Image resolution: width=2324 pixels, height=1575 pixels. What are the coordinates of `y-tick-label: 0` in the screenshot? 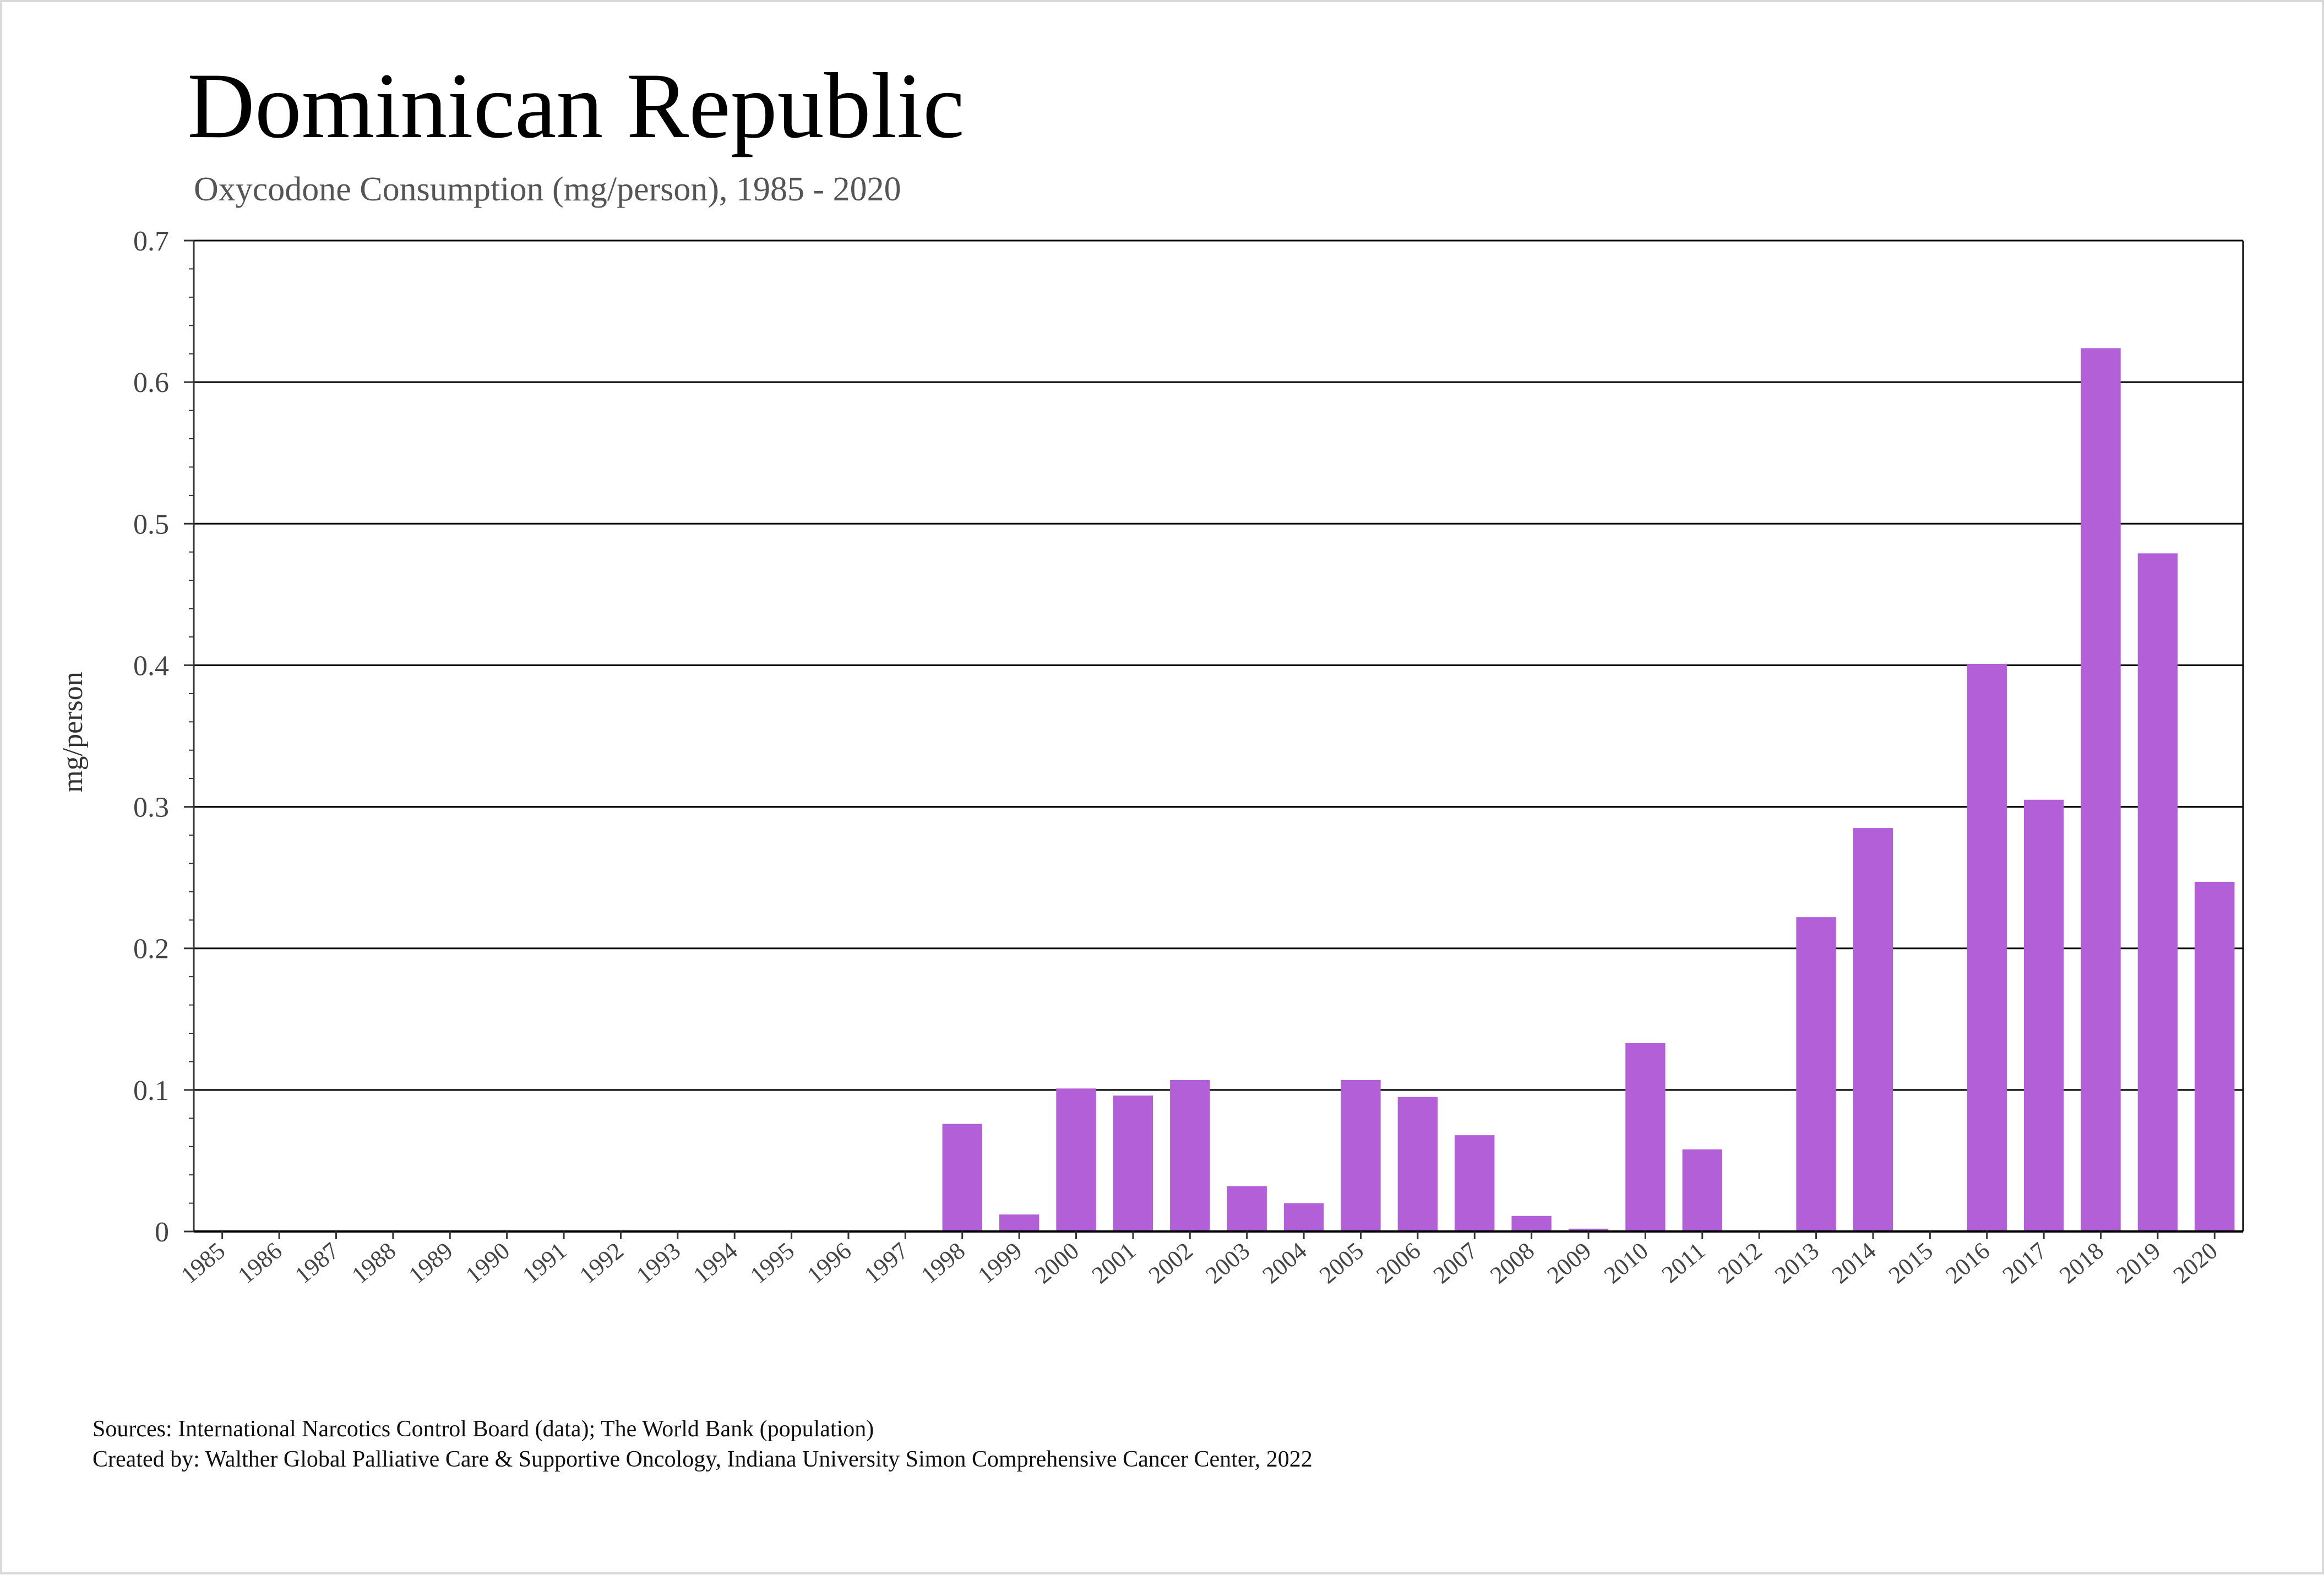 It's located at (162, 1232).